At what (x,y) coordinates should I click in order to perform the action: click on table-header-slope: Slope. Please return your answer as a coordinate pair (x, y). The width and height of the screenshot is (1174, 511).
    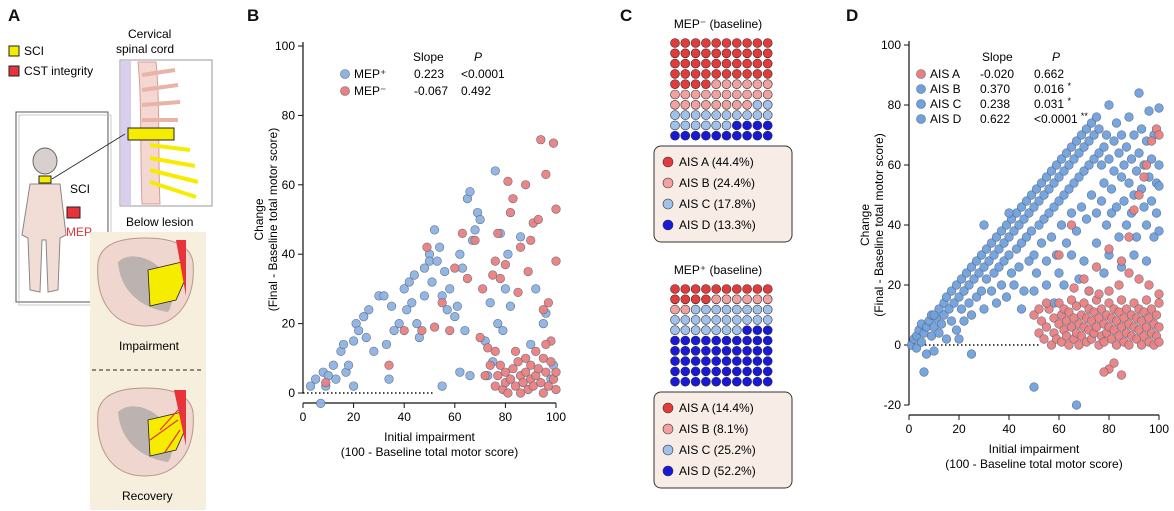
    Looking at the image, I should click on (428, 57).